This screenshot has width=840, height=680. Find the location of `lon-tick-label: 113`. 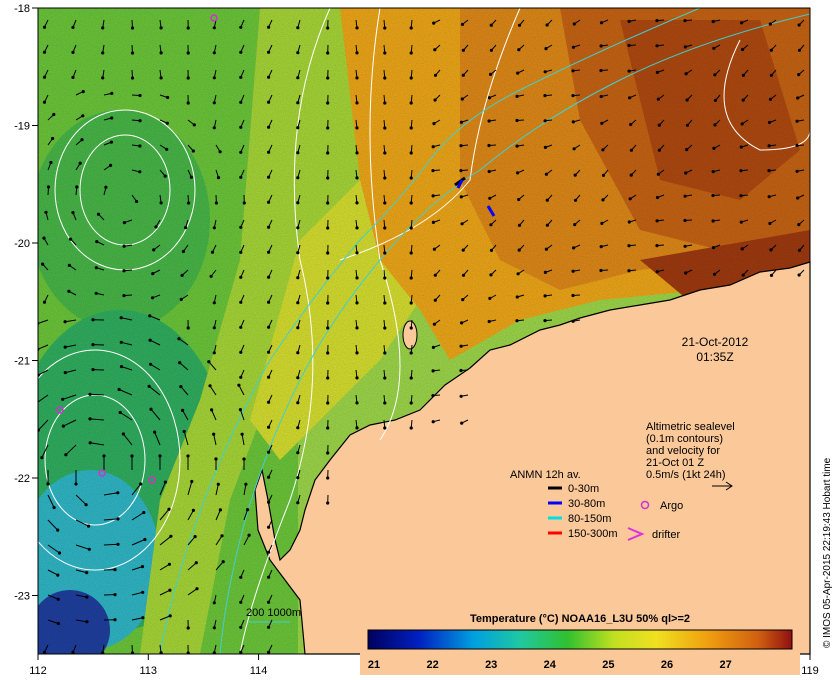

lon-tick-label: 113 is located at coordinates (149, 671).